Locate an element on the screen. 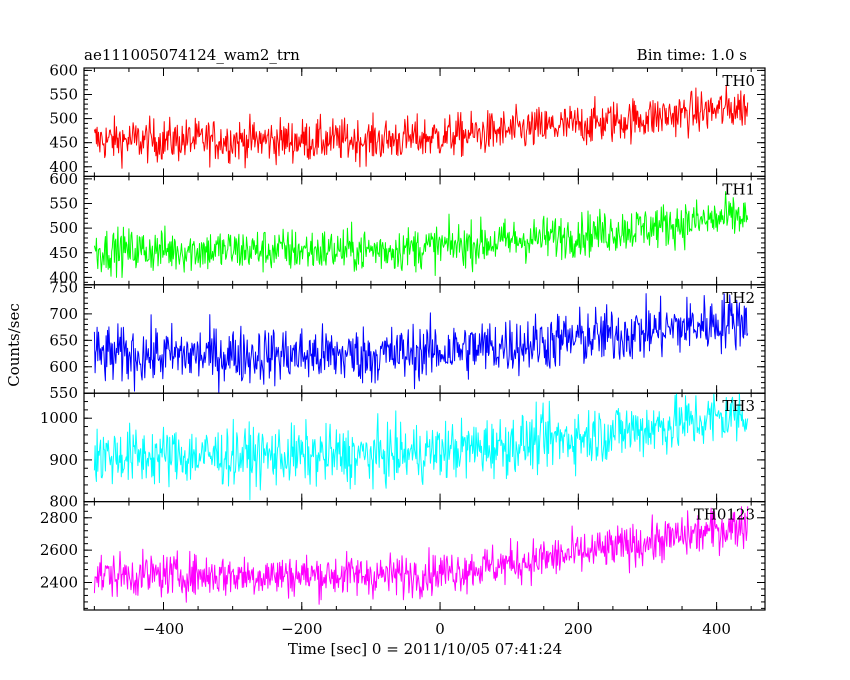 The height and width of the screenshot is (680, 850). x-tick-label: −400 is located at coordinates (163, 629).